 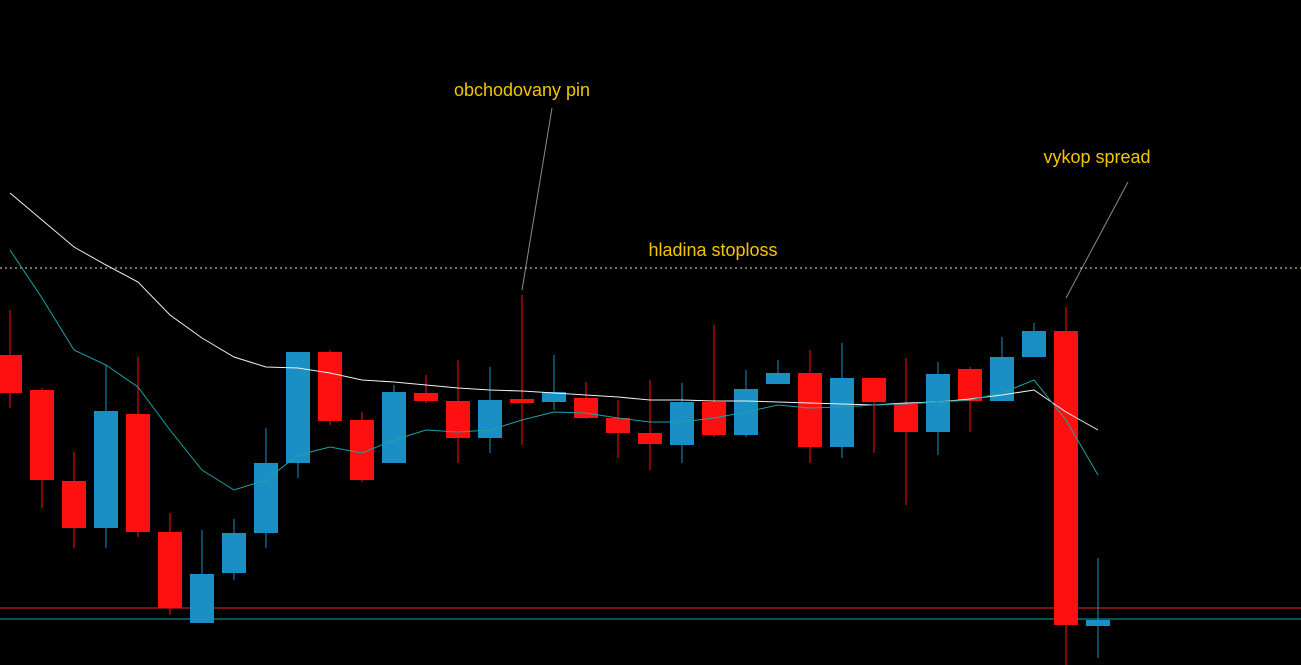 I want to click on annotation: obchodovany pin, so click(x=522, y=90).